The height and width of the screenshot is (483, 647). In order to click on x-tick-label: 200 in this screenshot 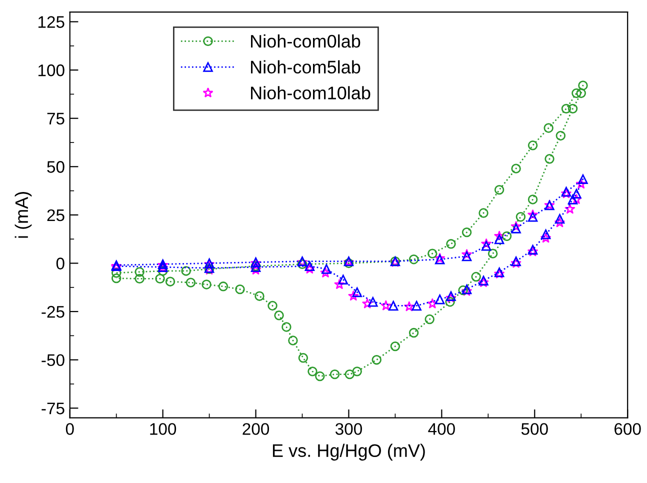, I will do `click(256, 429)`.